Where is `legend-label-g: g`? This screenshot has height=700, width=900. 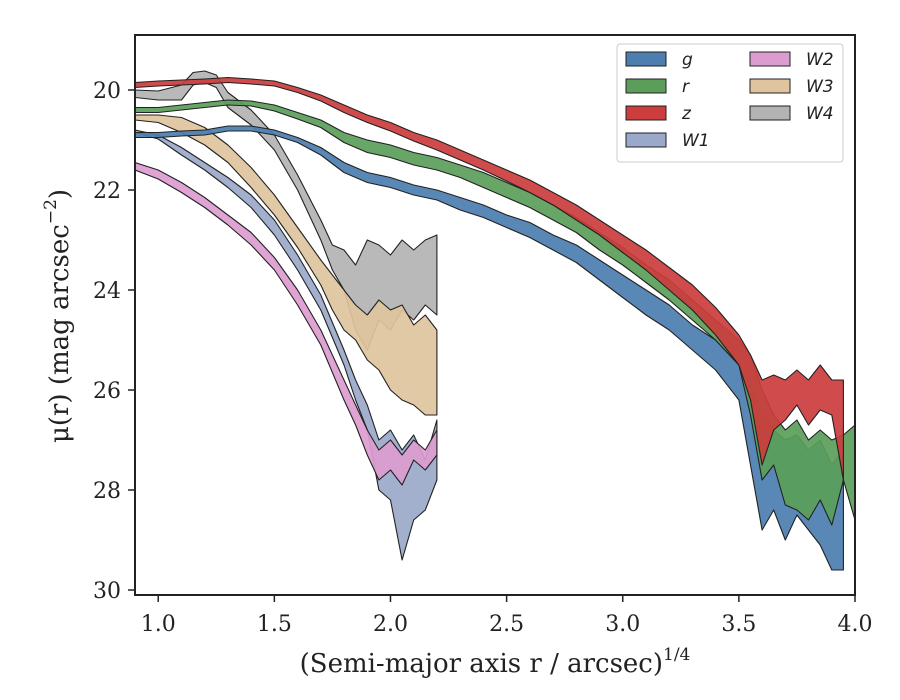 legend-label-g: g is located at coordinates (687, 60).